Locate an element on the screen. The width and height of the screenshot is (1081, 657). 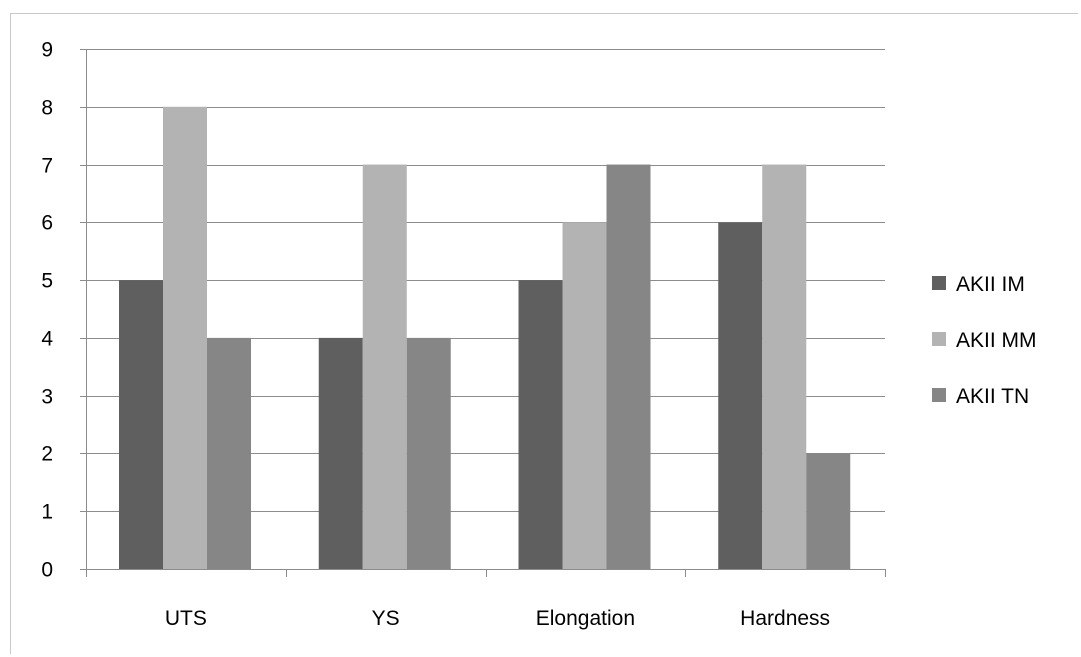
legend-label: AKII MM is located at coordinates (996, 340).